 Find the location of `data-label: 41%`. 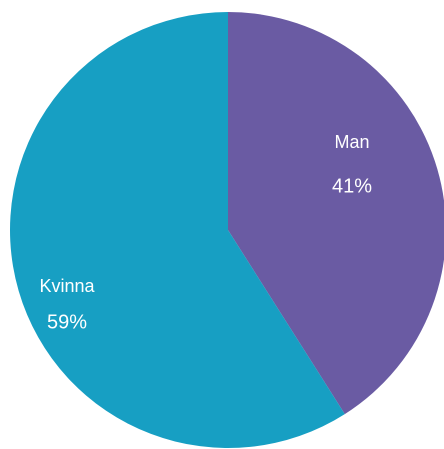

data-label: 41% is located at coordinates (352, 186).